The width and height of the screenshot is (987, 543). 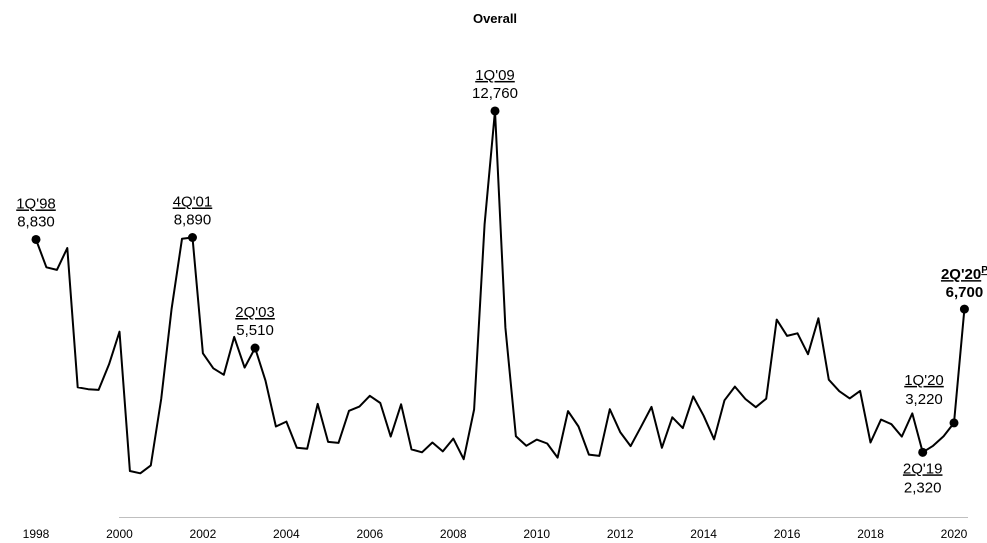 What do you see at coordinates (369, 534) in the screenshot?
I see `x-tick-label: 2006` at bounding box center [369, 534].